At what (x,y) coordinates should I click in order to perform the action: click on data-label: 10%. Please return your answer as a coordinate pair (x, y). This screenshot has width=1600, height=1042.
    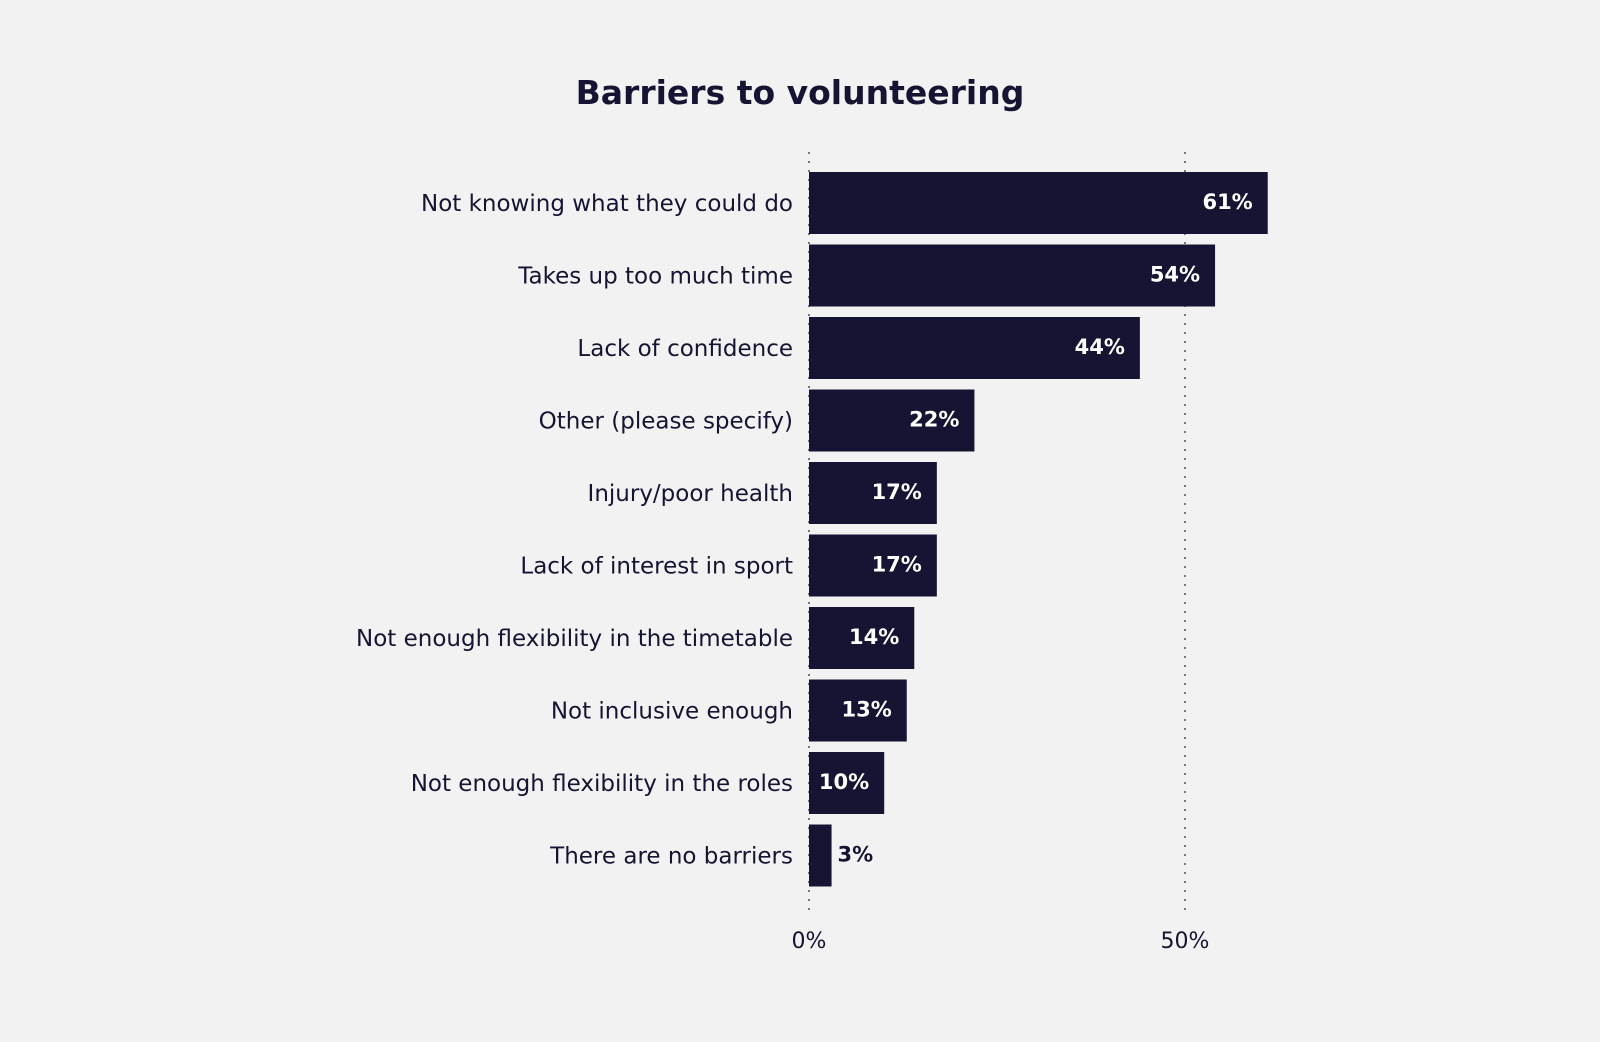
    Looking at the image, I should click on (844, 782).